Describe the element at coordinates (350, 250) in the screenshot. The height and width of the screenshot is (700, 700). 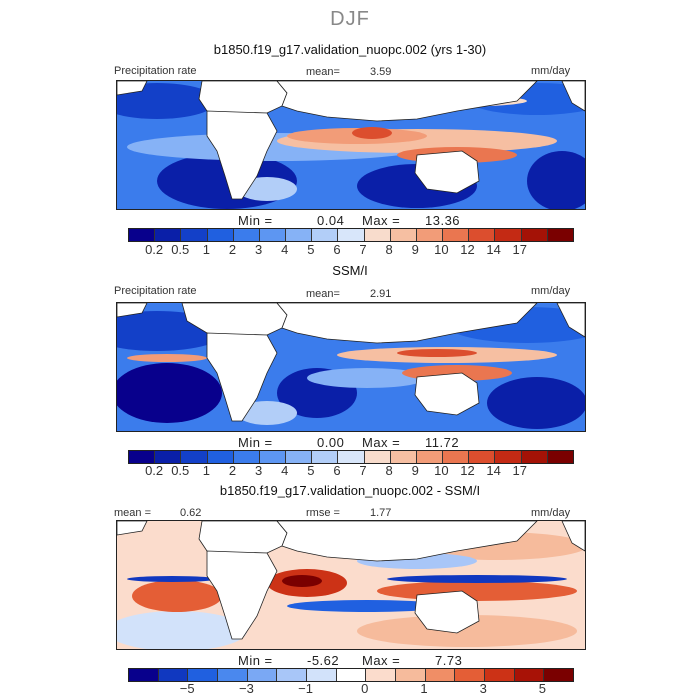
I see `panel1-colorbar-ticks: 0.2 0.5 1 2 3 4 5 6 7 8 9 10 12 14 17` at that location.